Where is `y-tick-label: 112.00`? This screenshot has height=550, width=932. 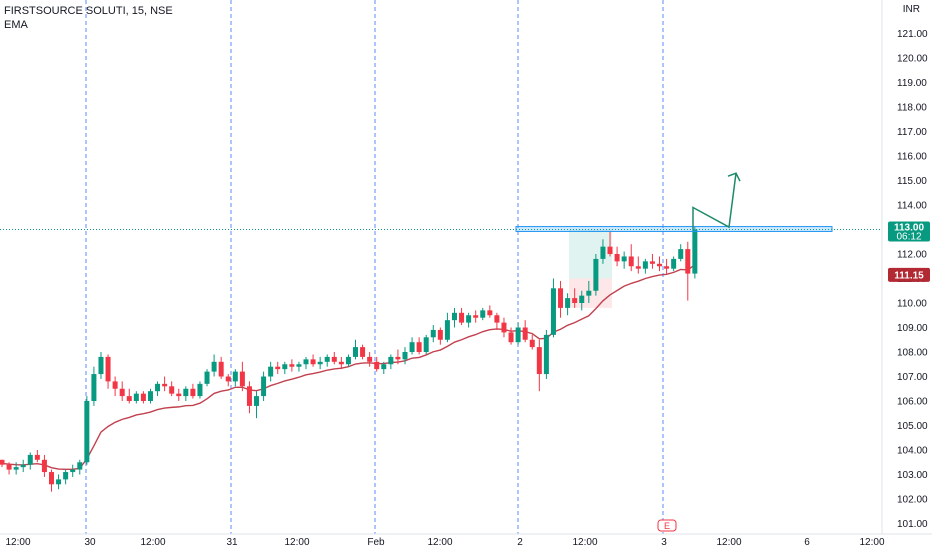 y-tick-label: 112.00 is located at coordinates (912, 255).